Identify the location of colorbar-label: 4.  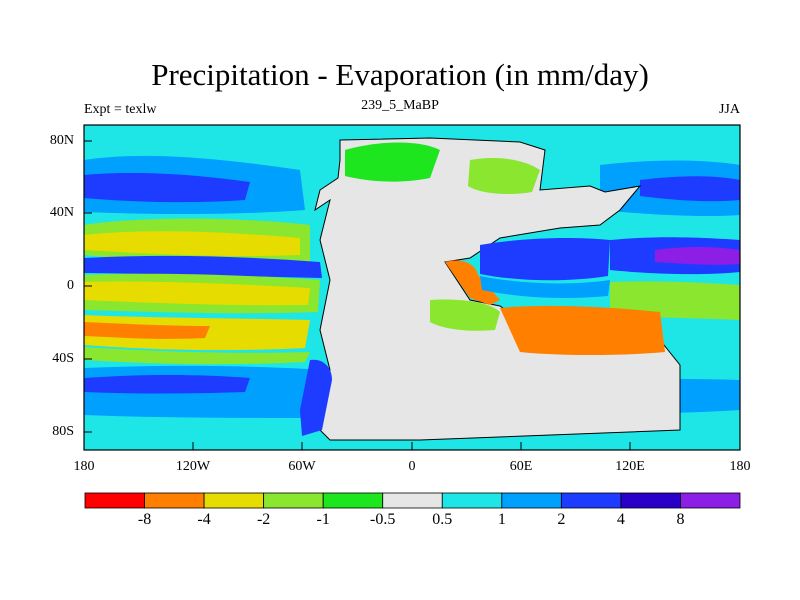
(620, 519).